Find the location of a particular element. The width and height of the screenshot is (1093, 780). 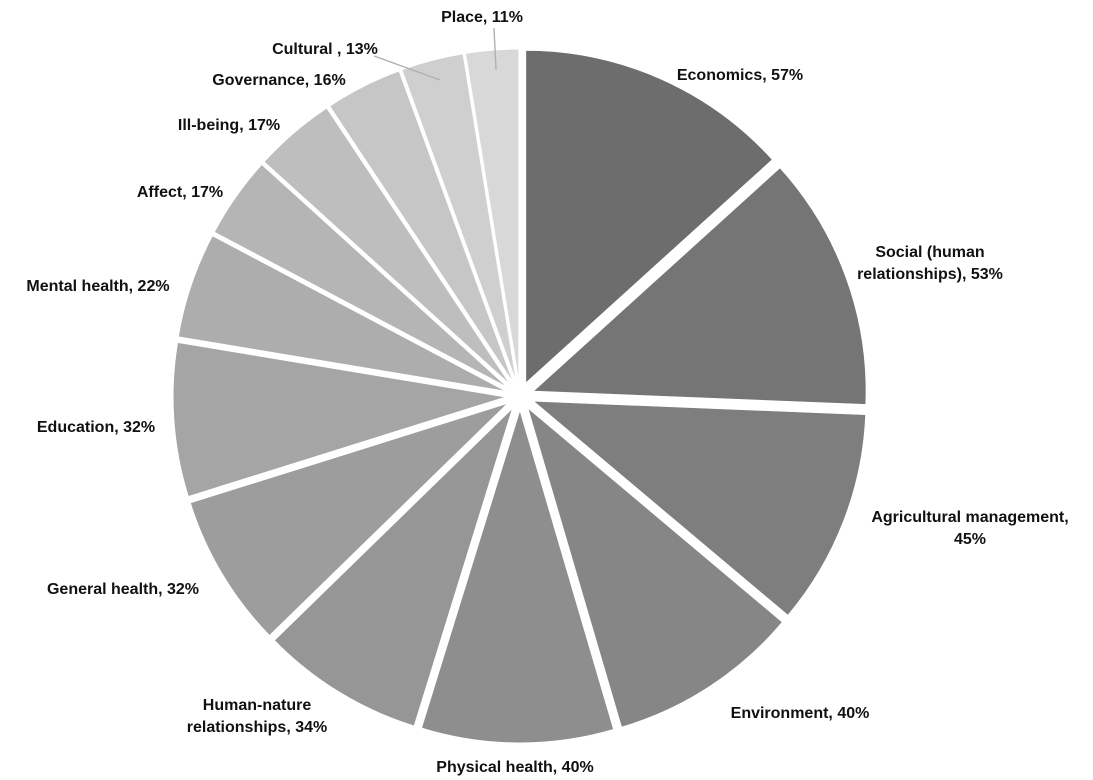

pie-slice-place is located at coordinates (492, 215).